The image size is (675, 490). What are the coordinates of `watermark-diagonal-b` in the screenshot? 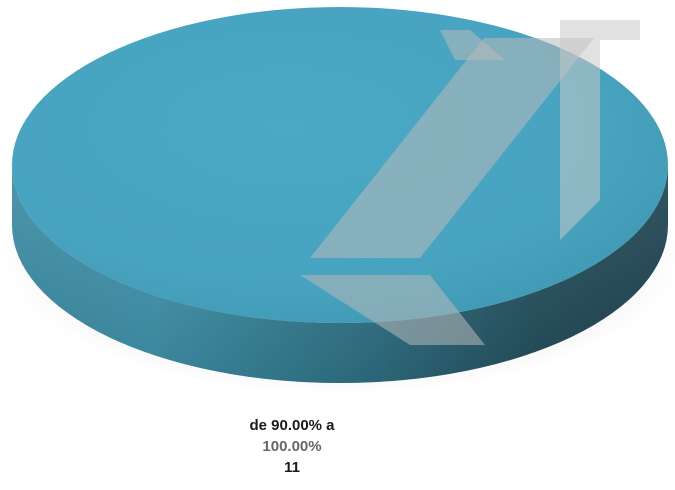 It's located at (392, 310).